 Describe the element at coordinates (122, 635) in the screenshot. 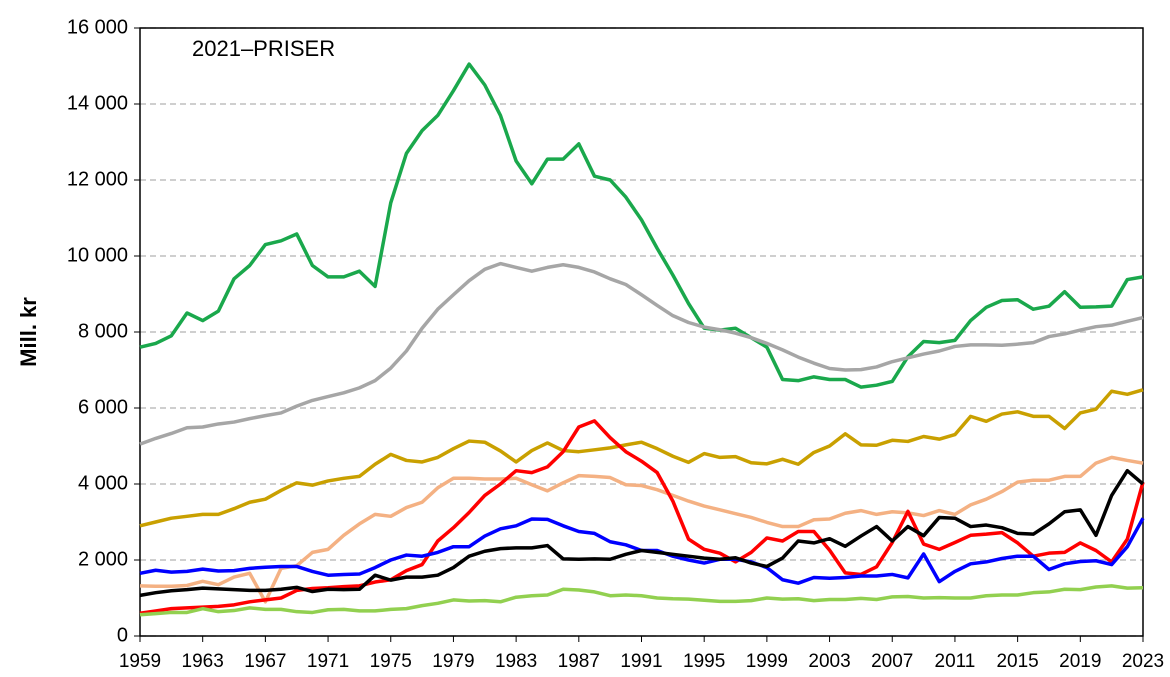

I see `y-tick-label: 0` at that location.